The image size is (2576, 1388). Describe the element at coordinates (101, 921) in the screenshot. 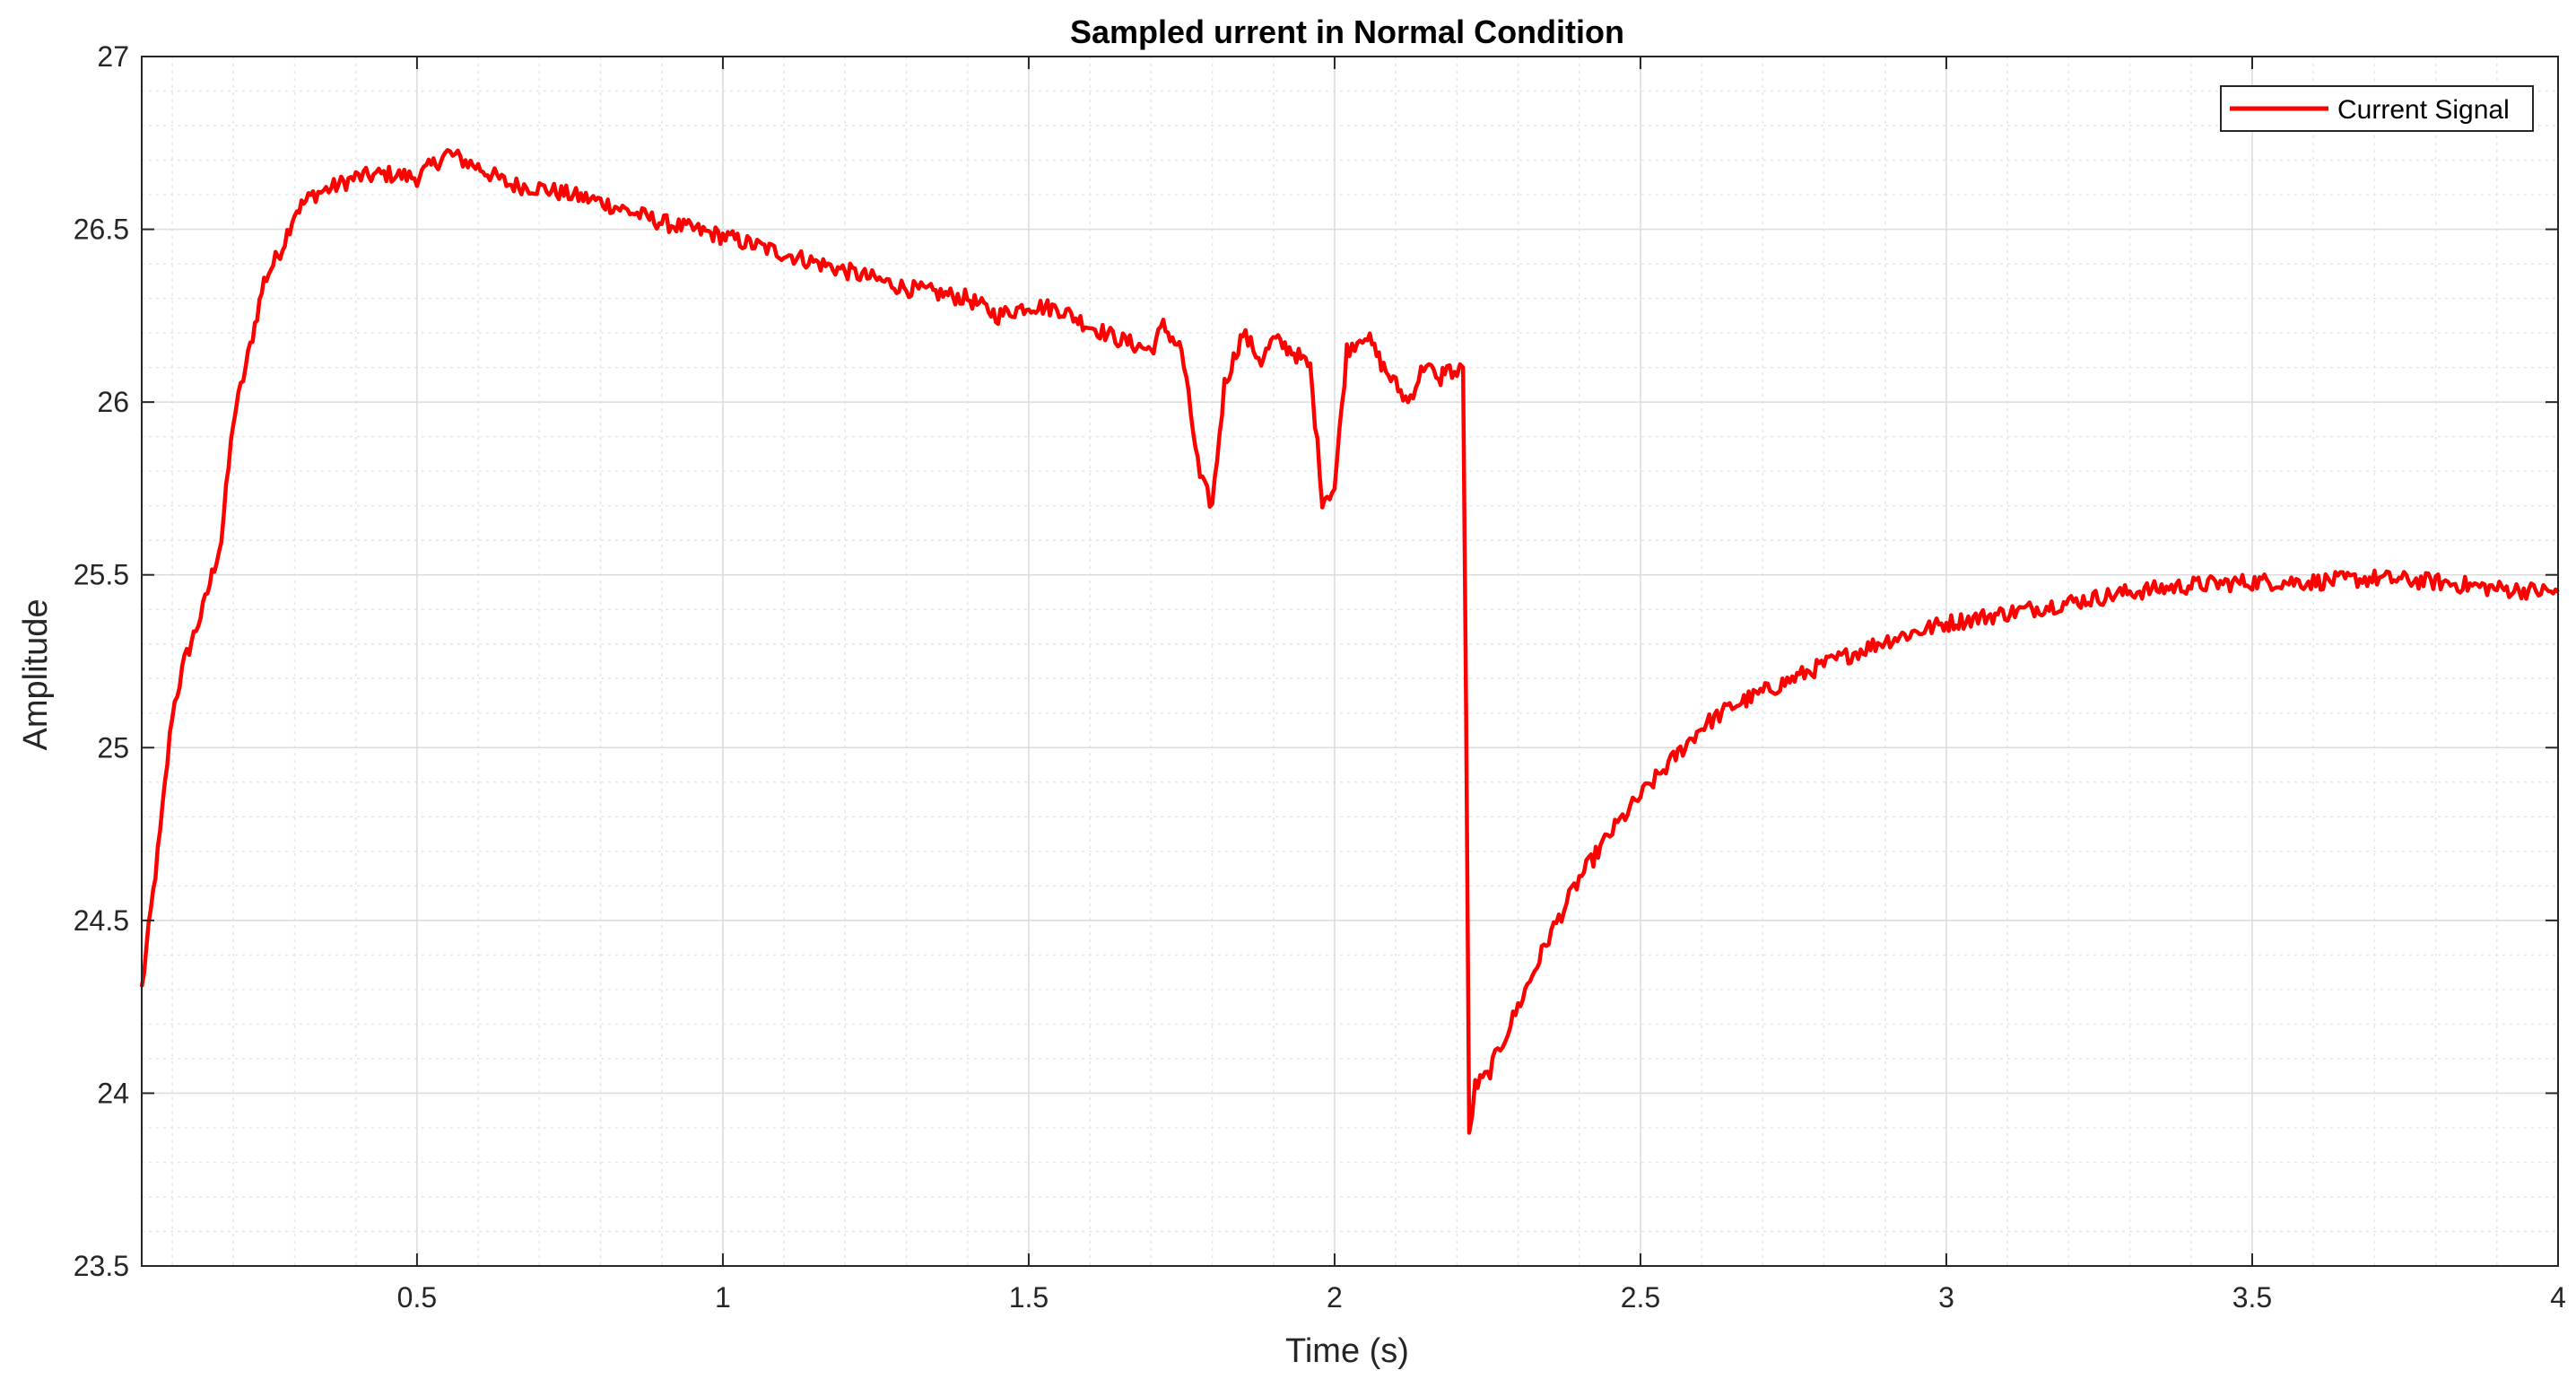

I see `y-tick-label: 24.5` at that location.